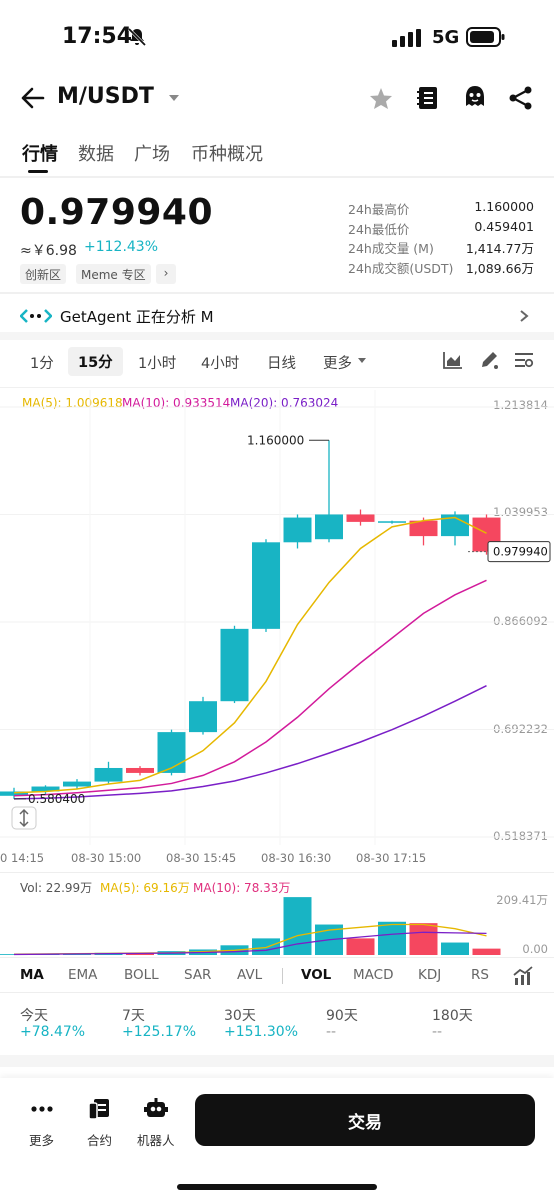 The height and width of the screenshot is (1200, 554). Describe the element at coordinates (133, 1016) in the screenshot. I see `perf-7d-label: 7天` at that location.